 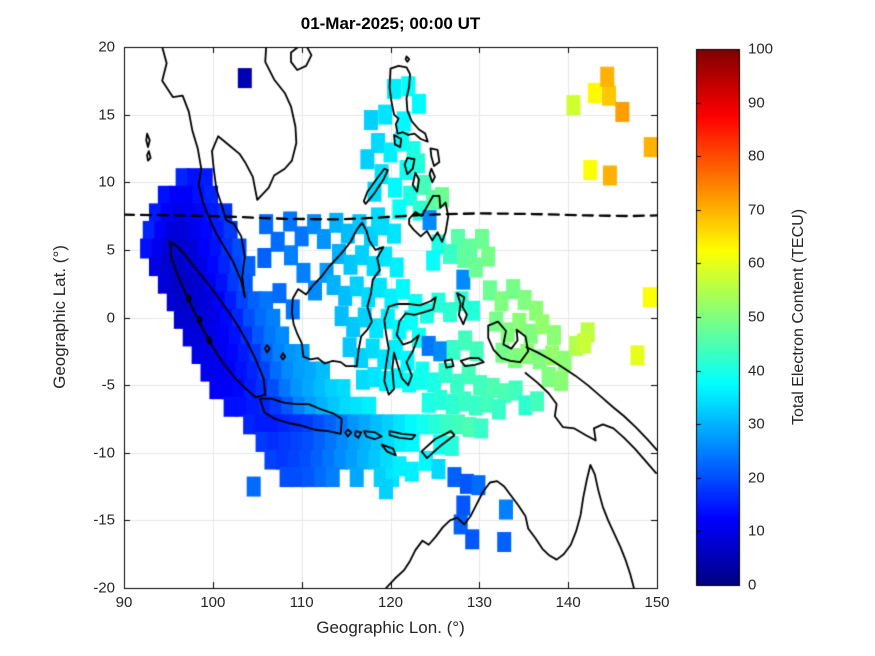 What do you see at coordinates (756, 210) in the screenshot?
I see `colorbar-tick-label: 70` at bounding box center [756, 210].